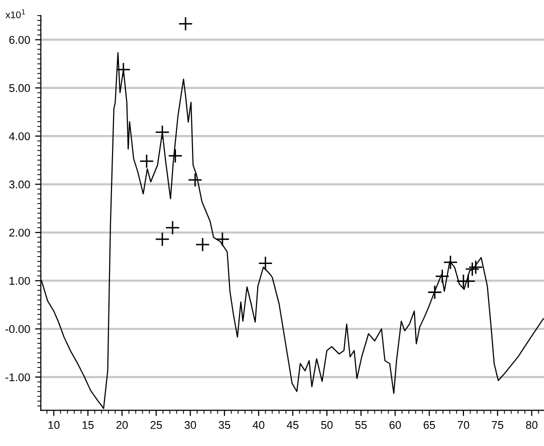  I want to click on x-tick-label: 45, so click(292, 425).